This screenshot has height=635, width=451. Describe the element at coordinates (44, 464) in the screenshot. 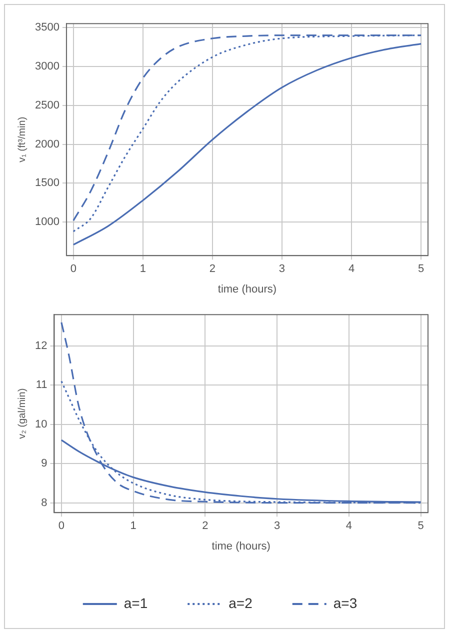

I see `y-tick-label: 9` at that location.